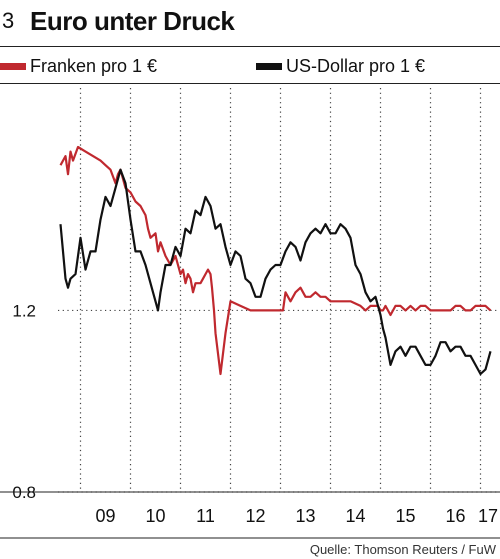  What do you see at coordinates (13, 66) in the screenshot?
I see `legend-swatch-franken` at bounding box center [13, 66].